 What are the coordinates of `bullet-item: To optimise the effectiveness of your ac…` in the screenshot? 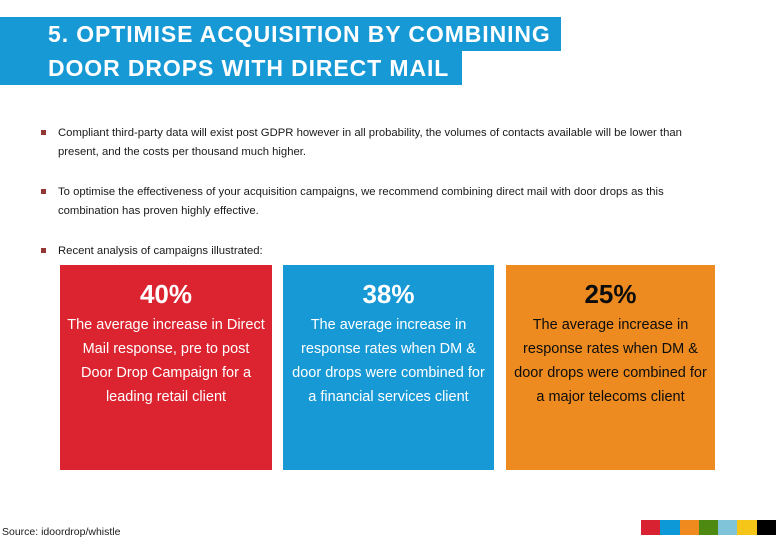 It's located at (370, 202).